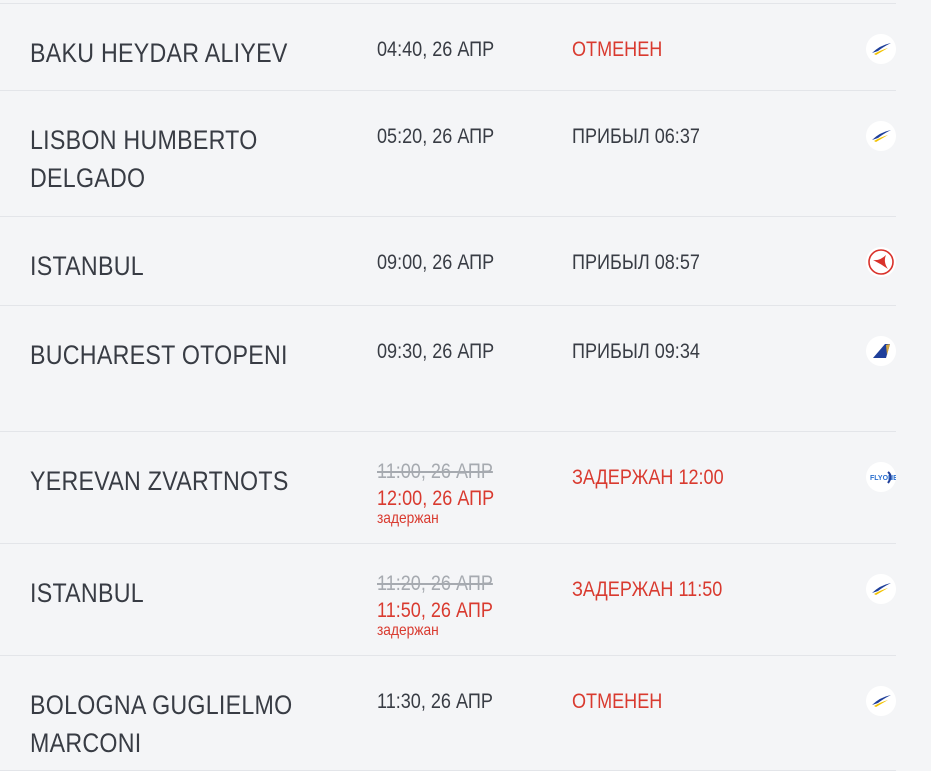 This screenshot has width=931, height=771. What do you see at coordinates (647, 589) in the screenshot?
I see `flight-status: ЗАДЕРЖАН 11:50` at bounding box center [647, 589].